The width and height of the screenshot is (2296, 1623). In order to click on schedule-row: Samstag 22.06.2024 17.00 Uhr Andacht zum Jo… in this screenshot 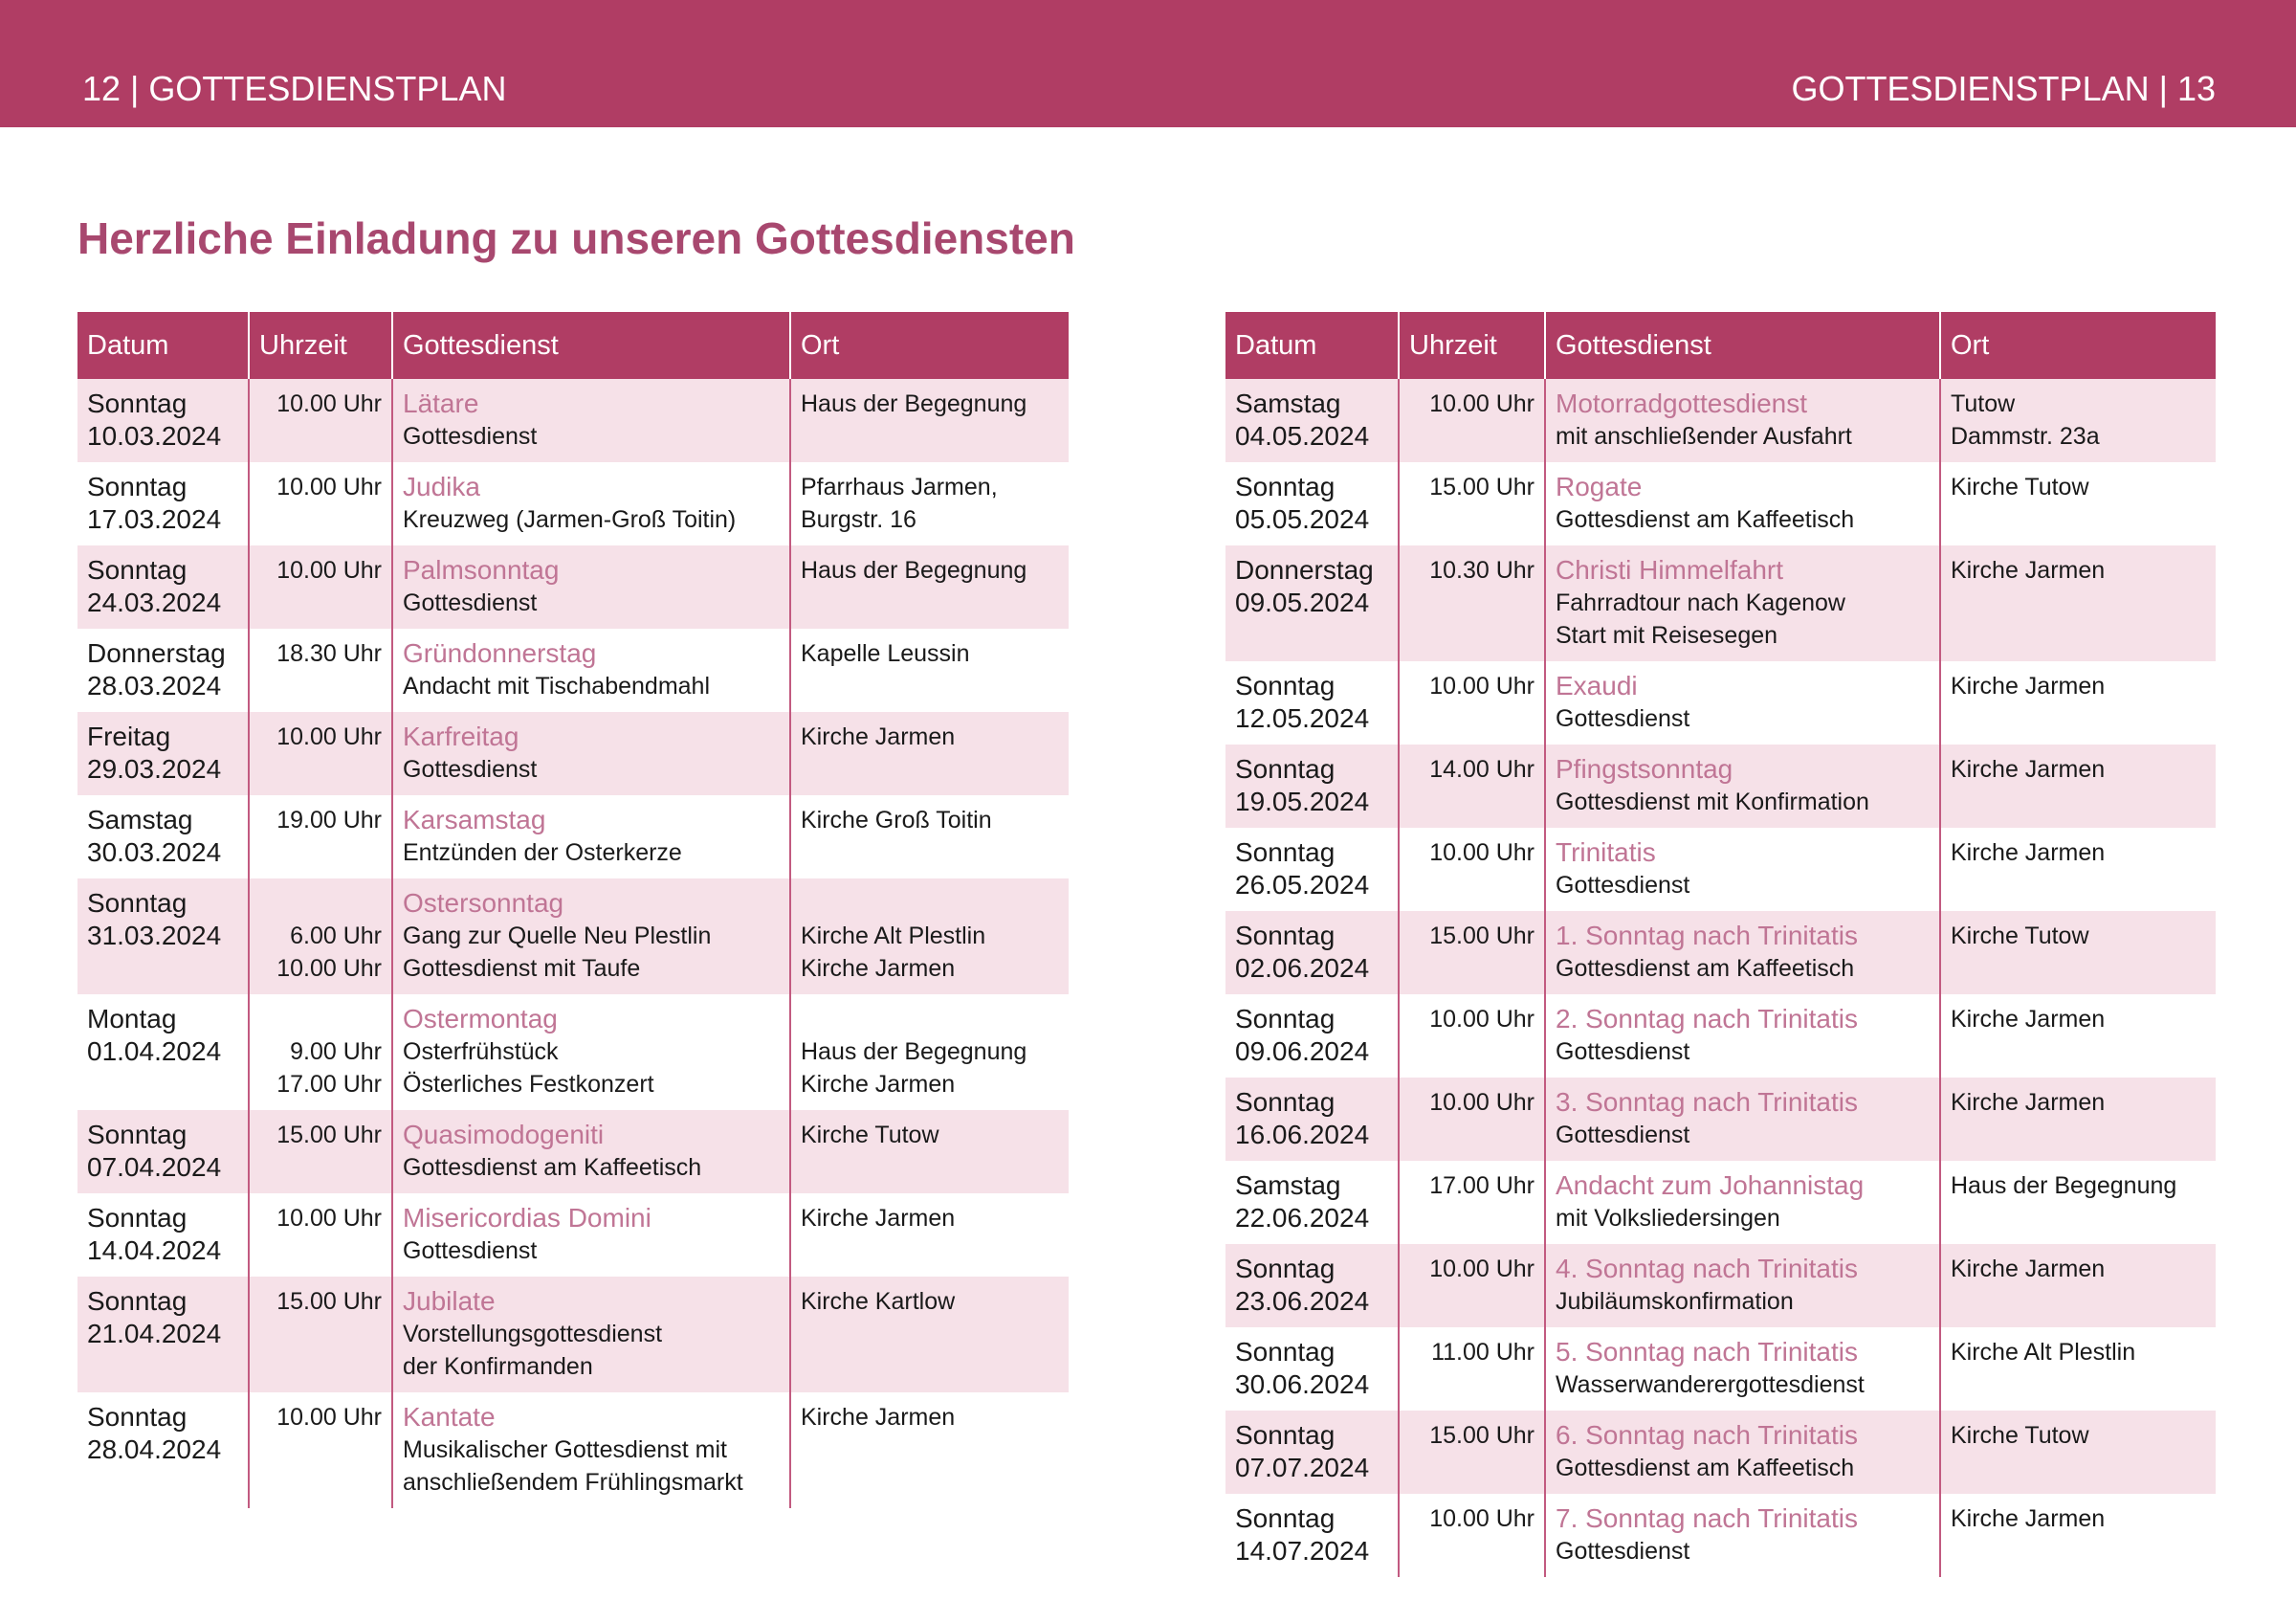, I will do `click(1720, 1202)`.